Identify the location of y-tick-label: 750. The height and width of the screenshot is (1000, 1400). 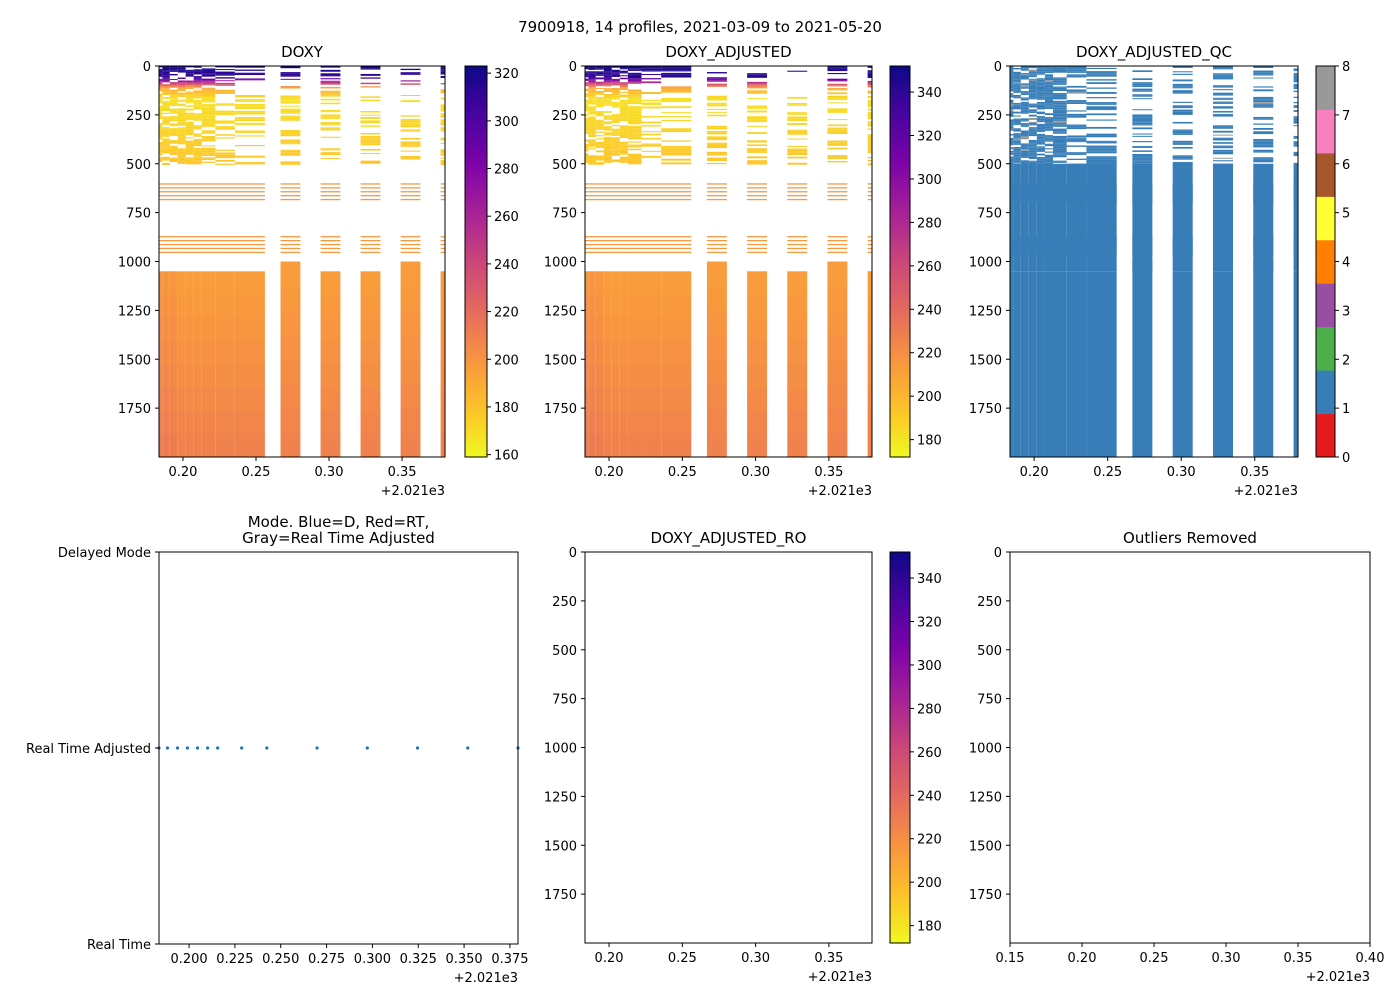
(564, 700).